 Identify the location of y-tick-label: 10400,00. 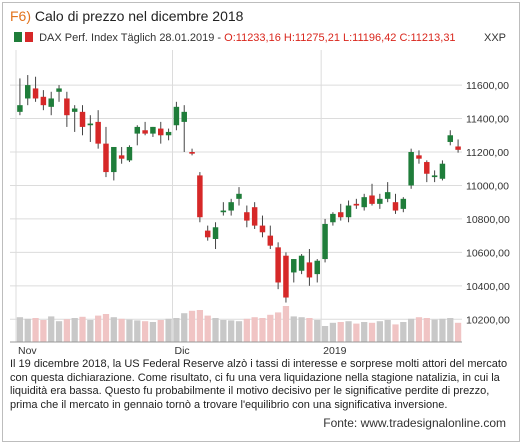
(488, 287).